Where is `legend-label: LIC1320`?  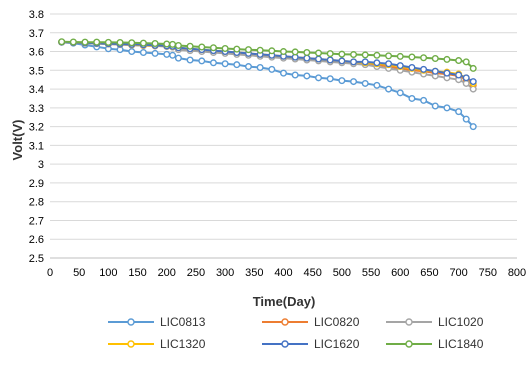
legend-label: LIC1320 is located at coordinates (183, 344).